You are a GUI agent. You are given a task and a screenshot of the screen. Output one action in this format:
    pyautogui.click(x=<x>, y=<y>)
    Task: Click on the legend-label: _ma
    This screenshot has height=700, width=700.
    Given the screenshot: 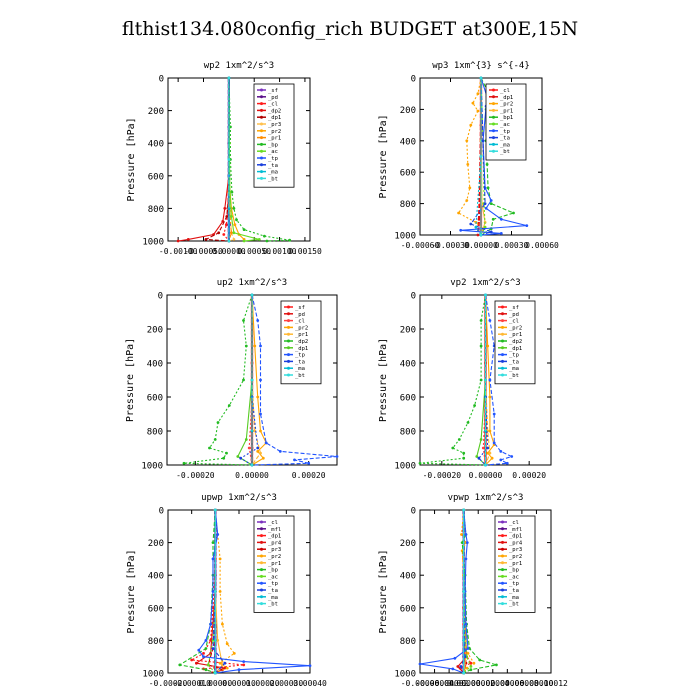 What is the action you would take?
    pyautogui.click(x=300, y=369)
    